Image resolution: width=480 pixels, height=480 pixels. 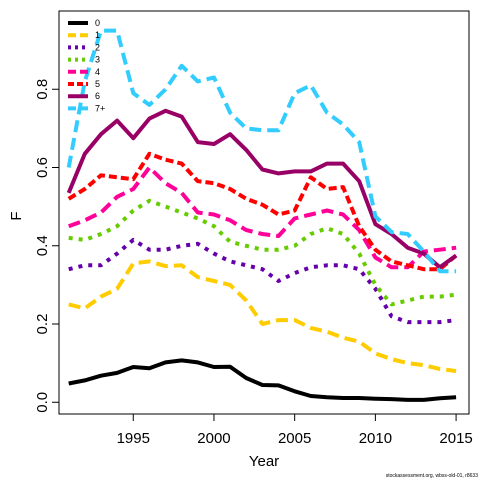 I want to click on y-axis: 0.0 0.2 0.4 0.6 0.8, so click(x=47, y=246).